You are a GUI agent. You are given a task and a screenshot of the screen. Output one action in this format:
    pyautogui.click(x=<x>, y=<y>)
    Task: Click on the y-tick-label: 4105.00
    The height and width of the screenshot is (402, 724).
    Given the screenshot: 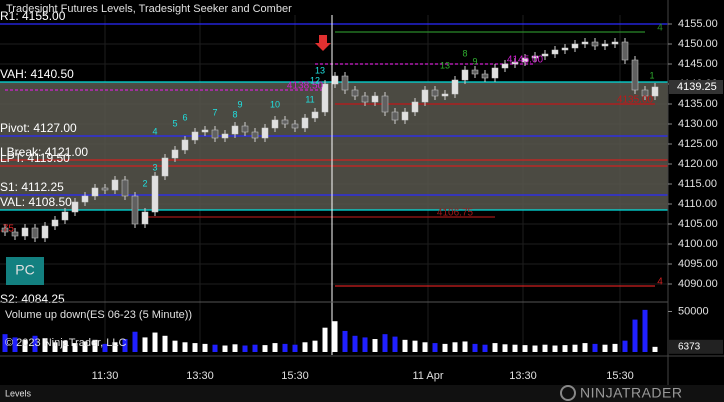 What is the action you would take?
    pyautogui.click(x=698, y=224)
    